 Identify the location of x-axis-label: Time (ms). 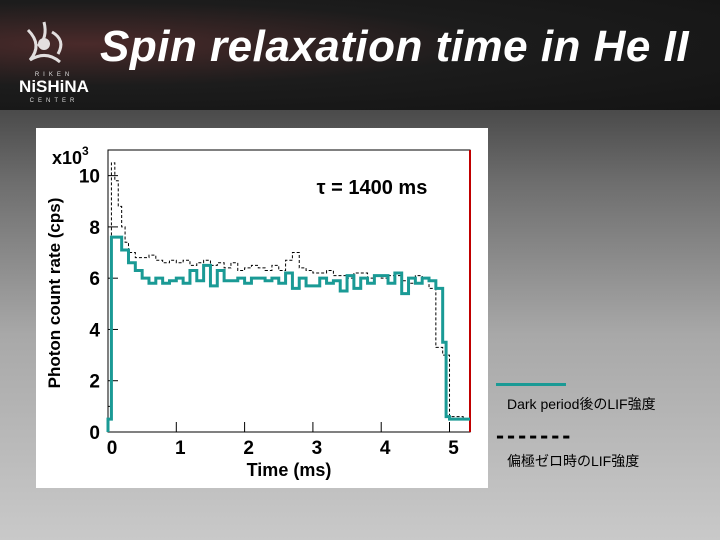
(289, 470).